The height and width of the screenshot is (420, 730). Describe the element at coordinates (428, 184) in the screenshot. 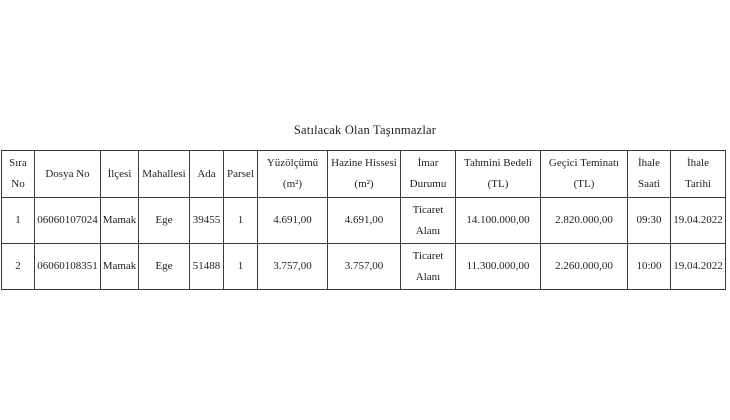

I see `header-line: Durumu` at that location.